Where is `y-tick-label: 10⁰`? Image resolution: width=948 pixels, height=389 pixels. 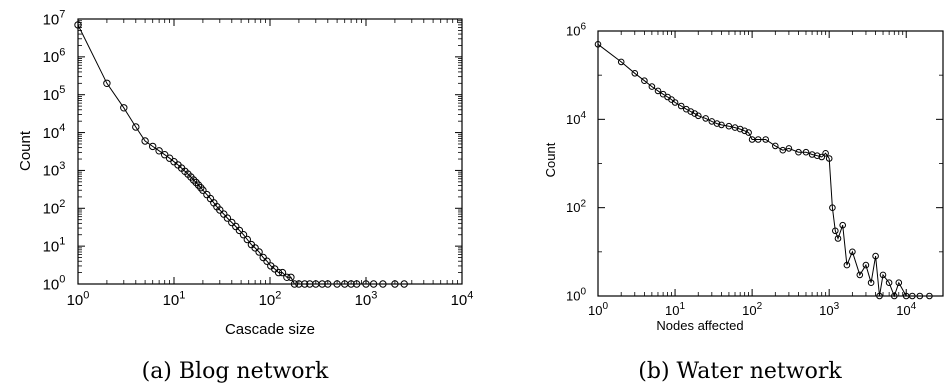
y-tick-label: 10⁰ is located at coordinates (576, 295).